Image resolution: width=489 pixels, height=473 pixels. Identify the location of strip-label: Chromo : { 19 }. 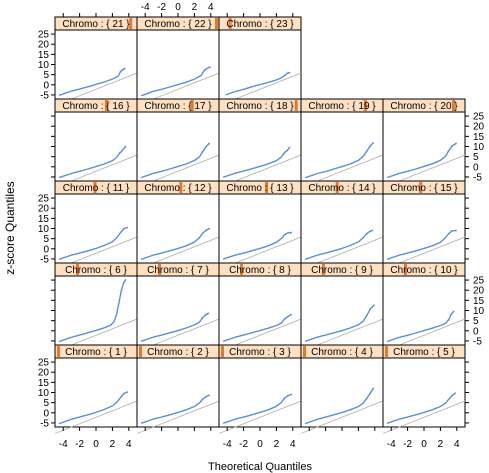
(342, 106).